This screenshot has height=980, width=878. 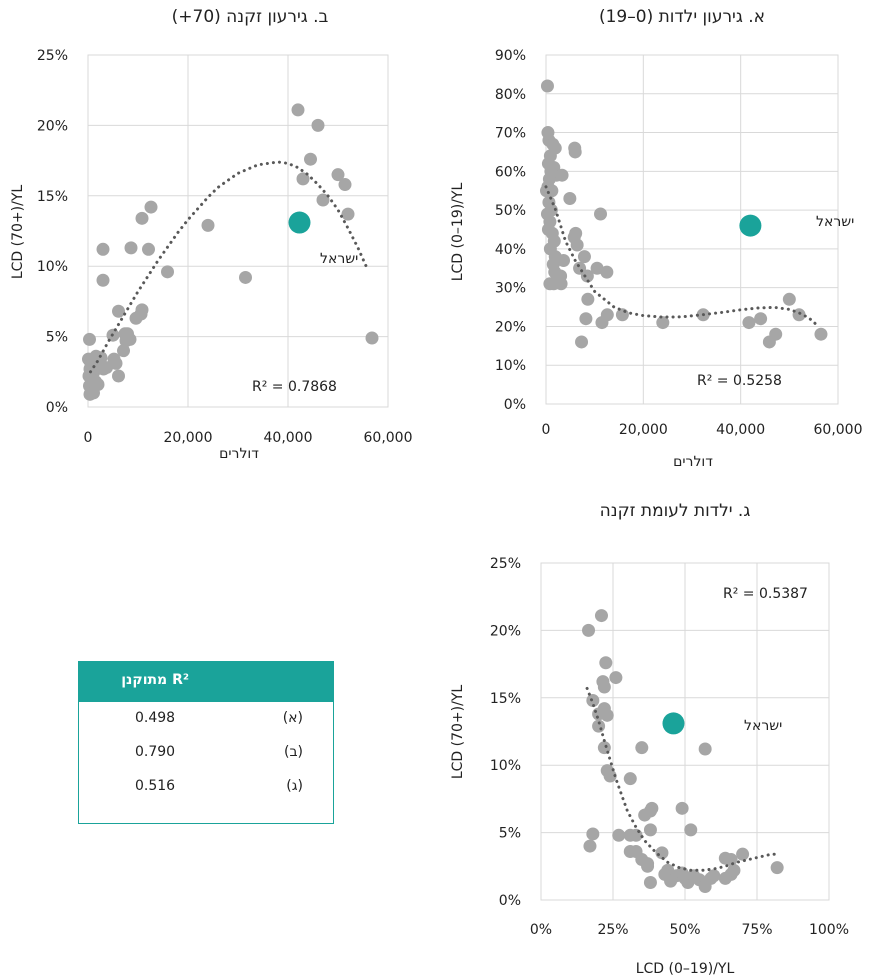 What do you see at coordinates (541, 930) in the screenshot?
I see `x-tick-label: 0%` at bounding box center [541, 930].